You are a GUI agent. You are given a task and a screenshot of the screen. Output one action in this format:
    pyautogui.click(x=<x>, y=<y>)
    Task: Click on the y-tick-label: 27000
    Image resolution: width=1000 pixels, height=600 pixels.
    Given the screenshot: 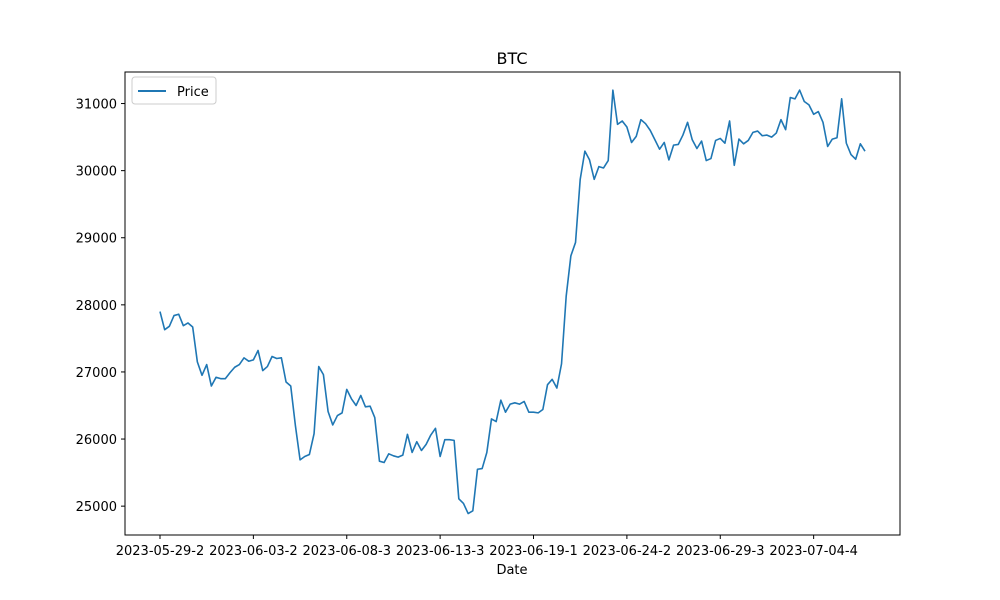 What is the action you would take?
    pyautogui.click(x=96, y=373)
    